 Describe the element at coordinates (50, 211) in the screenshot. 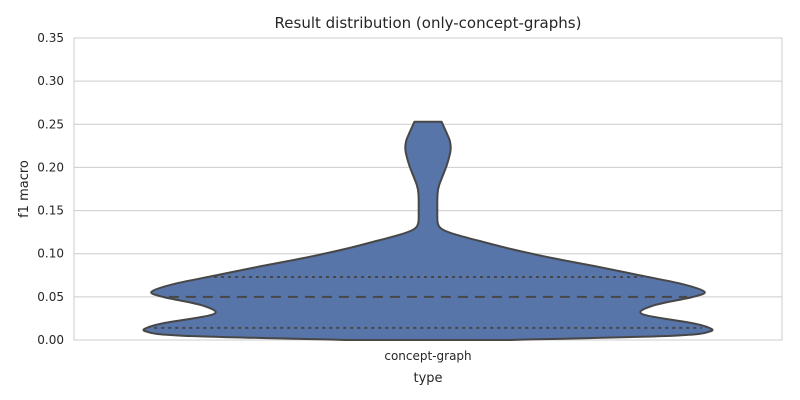

I see `y-tick-label: 0.15` at that location.